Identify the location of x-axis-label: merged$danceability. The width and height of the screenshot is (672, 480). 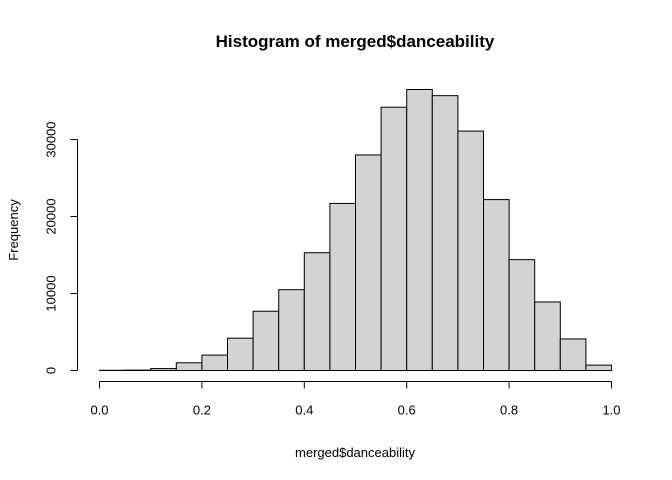
(355, 452).